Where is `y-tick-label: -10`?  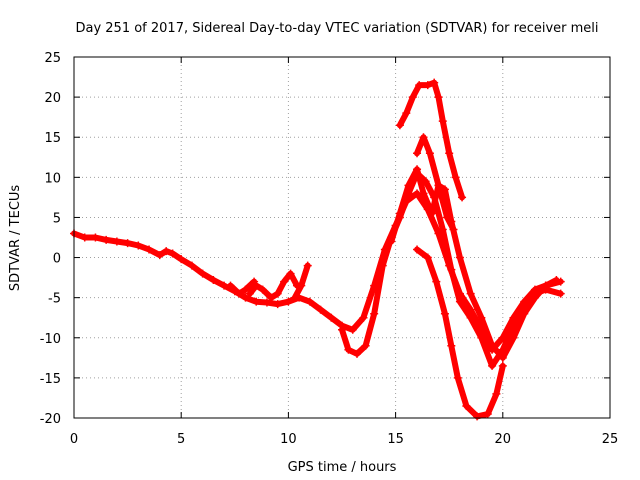 y-tick-label: -10 is located at coordinates (50, 339).